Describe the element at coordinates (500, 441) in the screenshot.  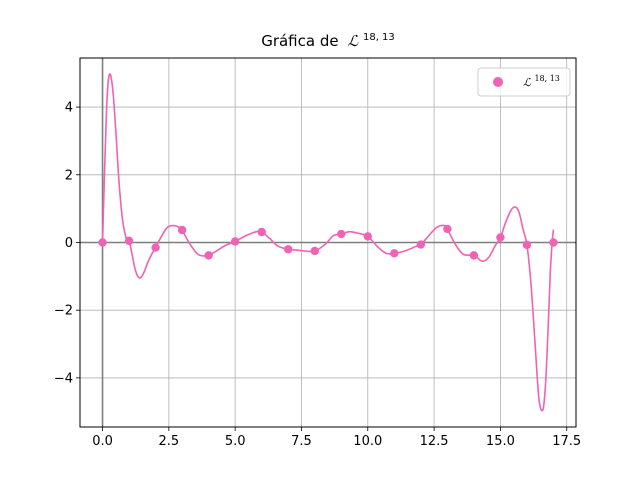
I see `x-tick-label: 15.0` at that location.